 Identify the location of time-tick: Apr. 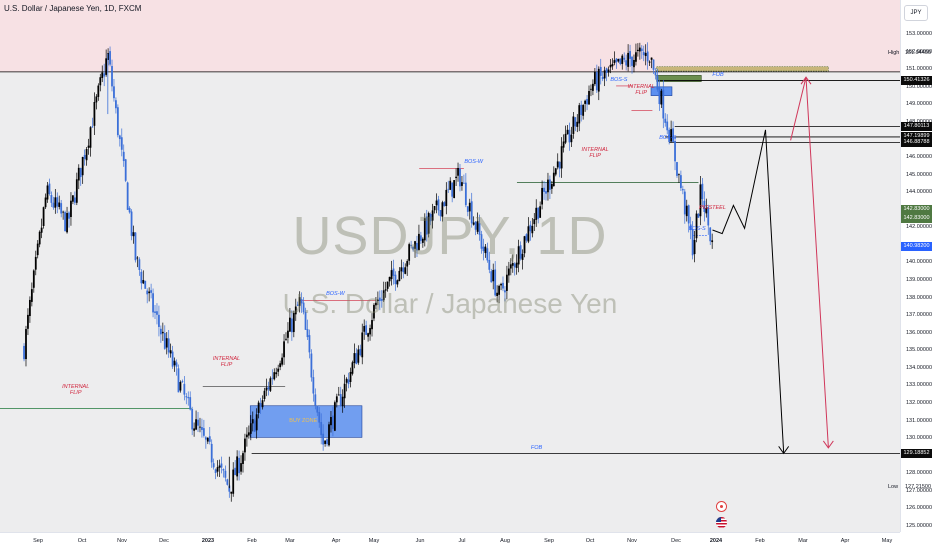
(336, 541).